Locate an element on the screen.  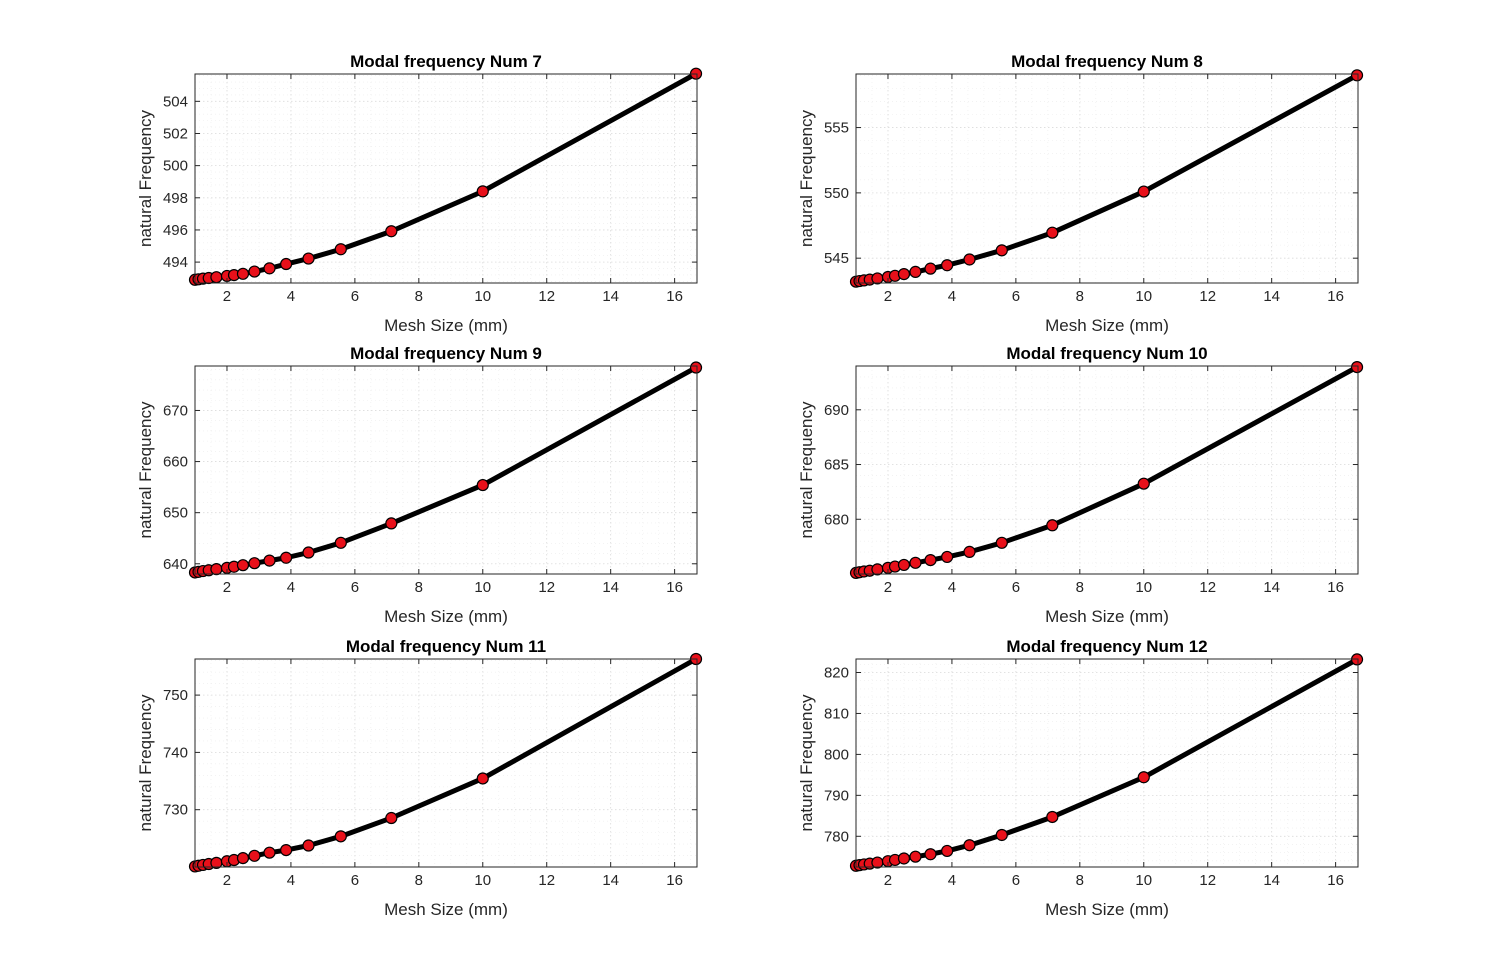
y-tick-label: 800 is located at coordinates (836, 754).